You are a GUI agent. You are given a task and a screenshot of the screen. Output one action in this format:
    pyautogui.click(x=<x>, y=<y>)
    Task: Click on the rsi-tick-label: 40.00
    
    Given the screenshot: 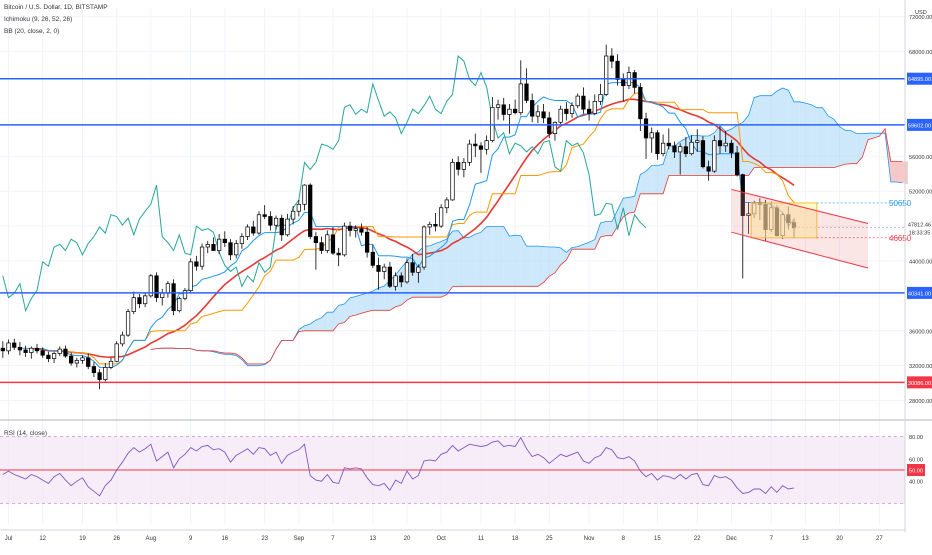 What is the action you would take?
    pyautogui.click(x=916, y=483)
    